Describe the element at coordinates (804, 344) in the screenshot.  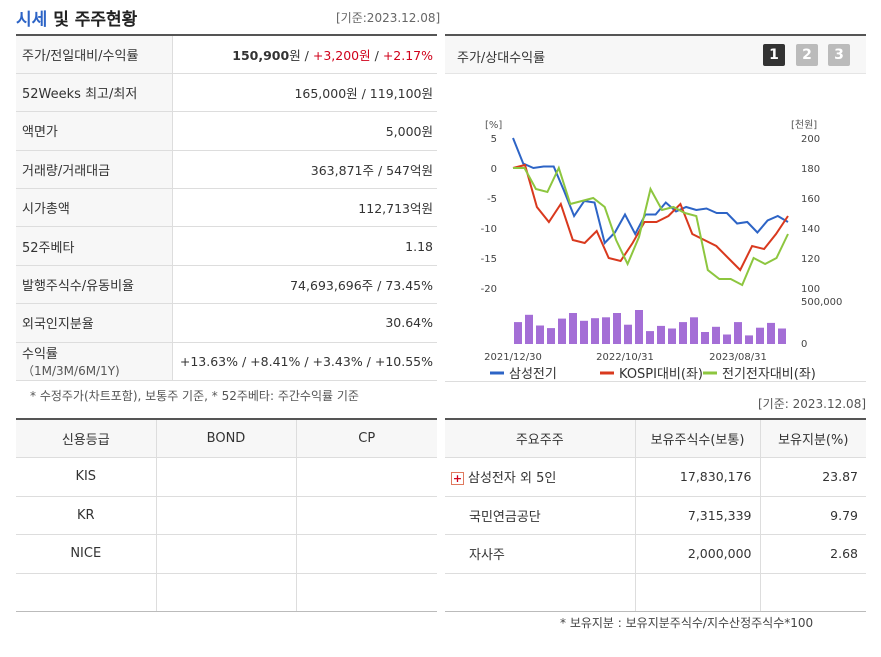
I see `volume-tick-label: 0` at that location.